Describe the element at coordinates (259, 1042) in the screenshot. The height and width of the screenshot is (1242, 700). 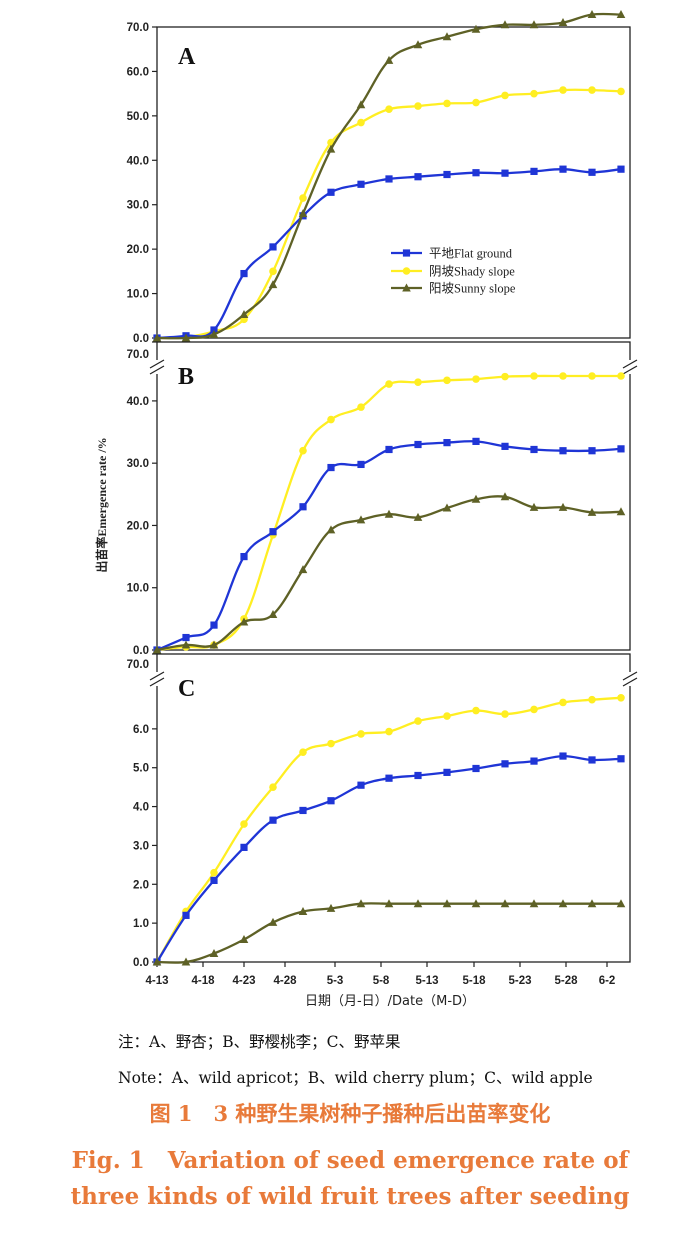
I see `note-chinese: 注：A、野杏；B、野樱桃李；C、野苹果` at that location.